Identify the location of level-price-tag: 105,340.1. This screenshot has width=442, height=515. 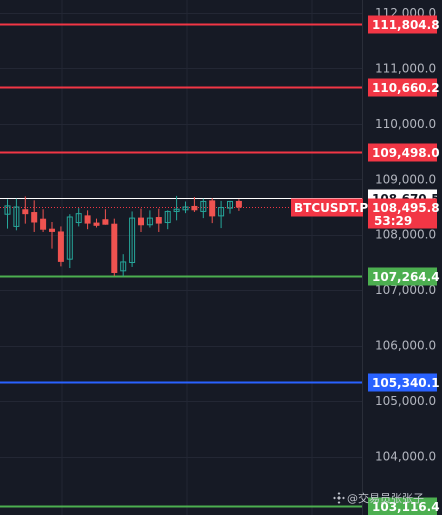
(404, 382).